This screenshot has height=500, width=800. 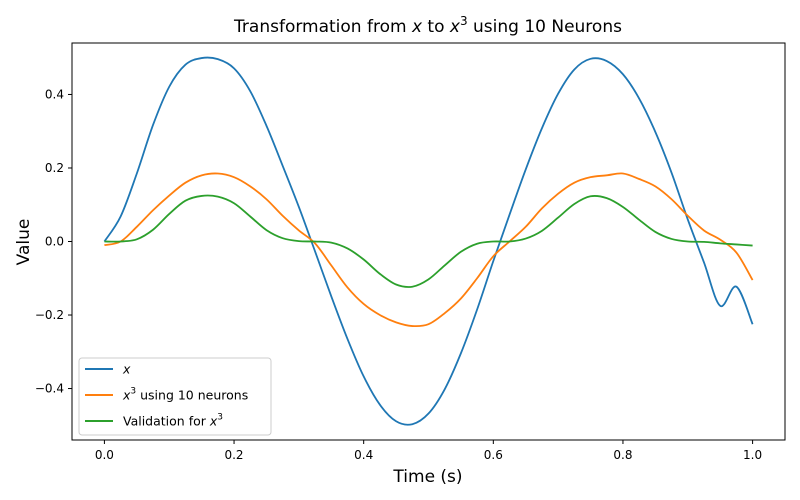 I want to click on y-axis-label: Value, so click(x=24, y=242).